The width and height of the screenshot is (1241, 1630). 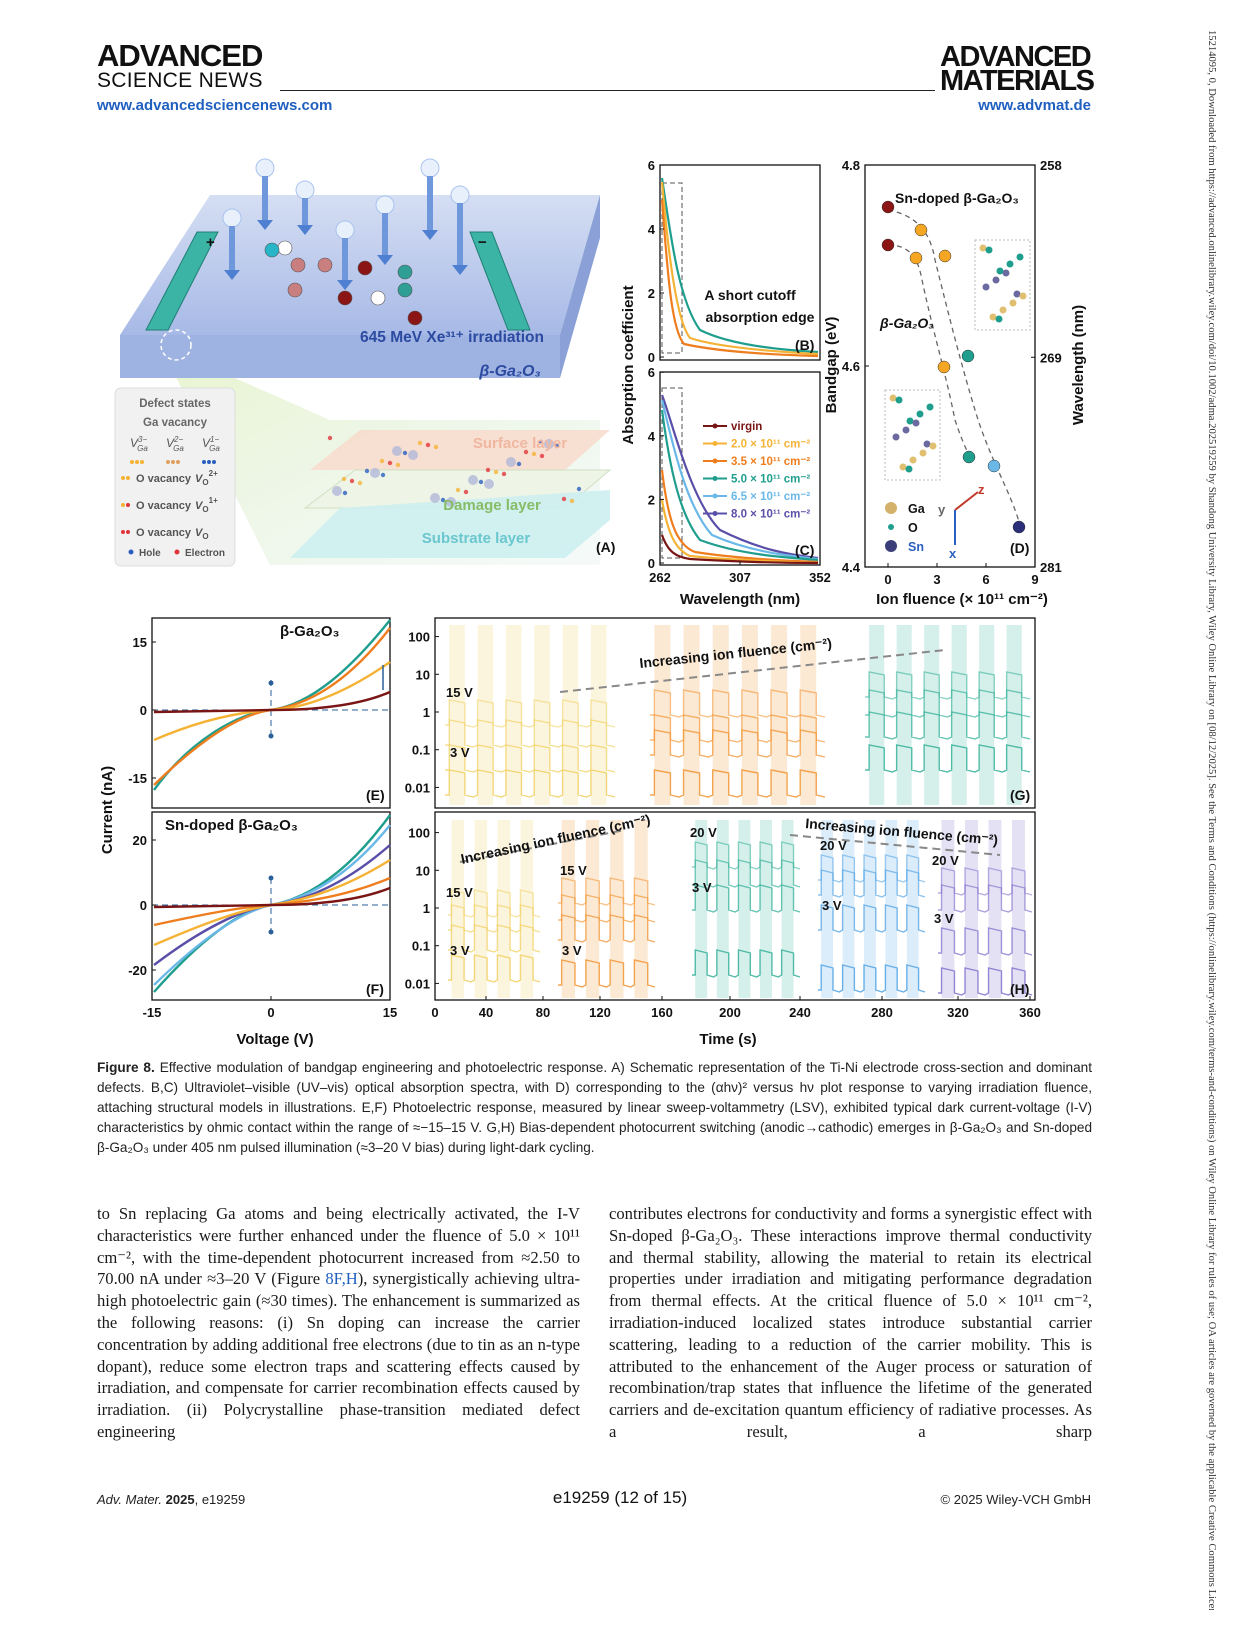 I want to click on brand-top: ADVANCED, so click(x=180, y=55).